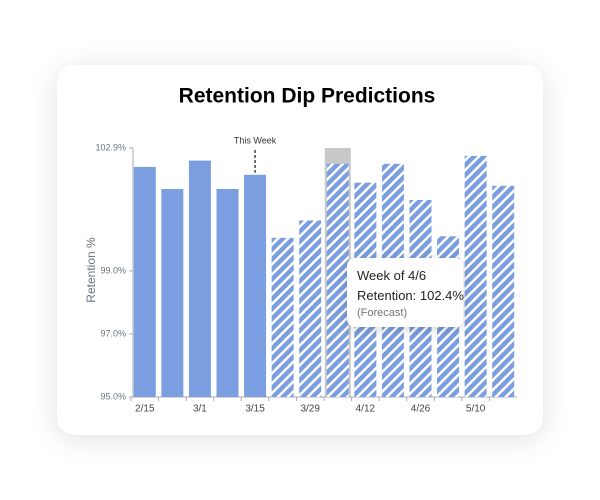 The height and width of the screenshot is (500, 600). What do you see at coordinates (410, 295) in the screenshot?
I see `tooltip-text: Retention: 102.4%` at bounding box center [410, 295].